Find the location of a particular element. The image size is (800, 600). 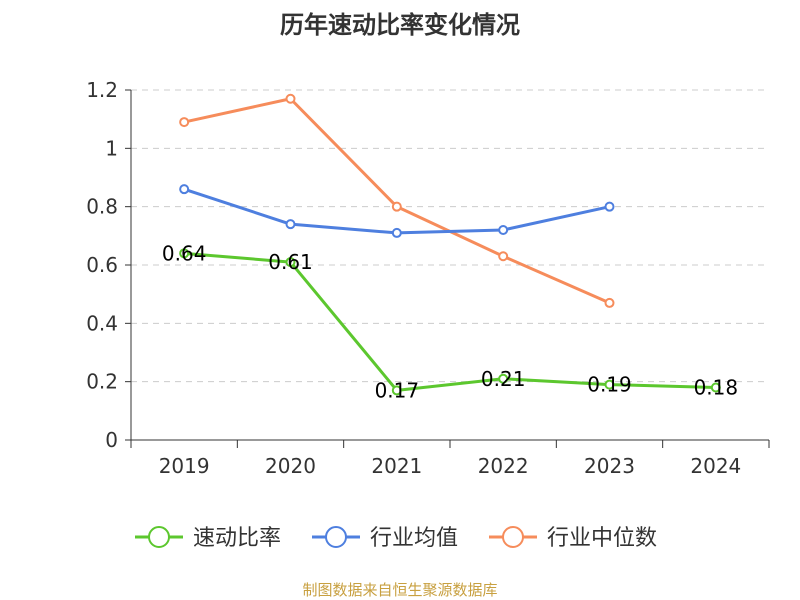

y-tick-label: 0.2 is located at coordinates (102, 382).